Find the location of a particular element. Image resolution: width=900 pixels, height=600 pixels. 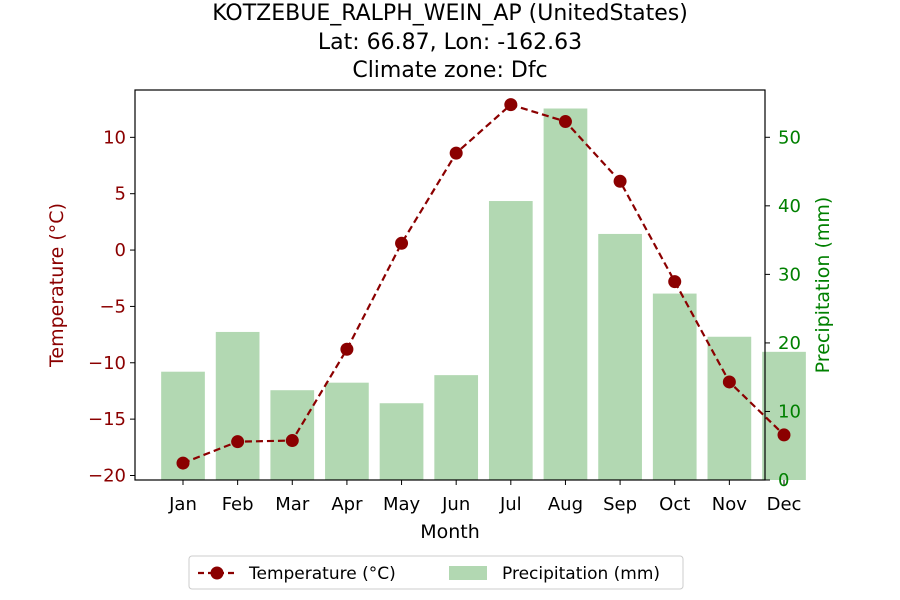

precipitation-tick-label: 20 is located at coordinates (789, 343).